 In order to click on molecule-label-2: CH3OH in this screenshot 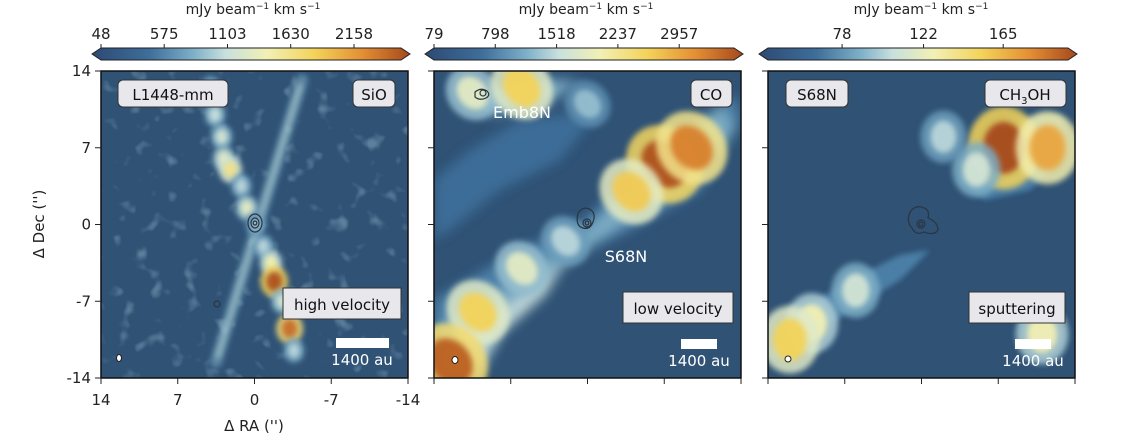, I will do `click(1024, 96)`.